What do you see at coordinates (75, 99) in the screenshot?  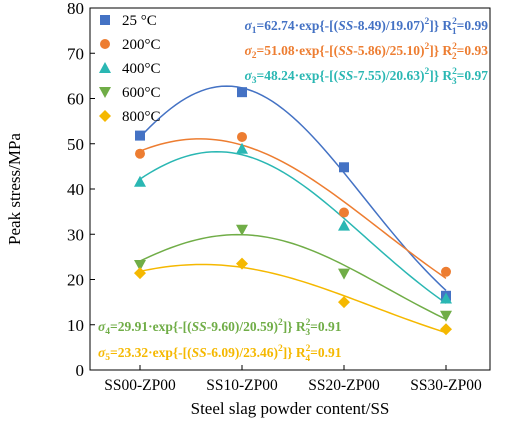 I see `y-tick-label: 60` at bounding box center [75, 99].